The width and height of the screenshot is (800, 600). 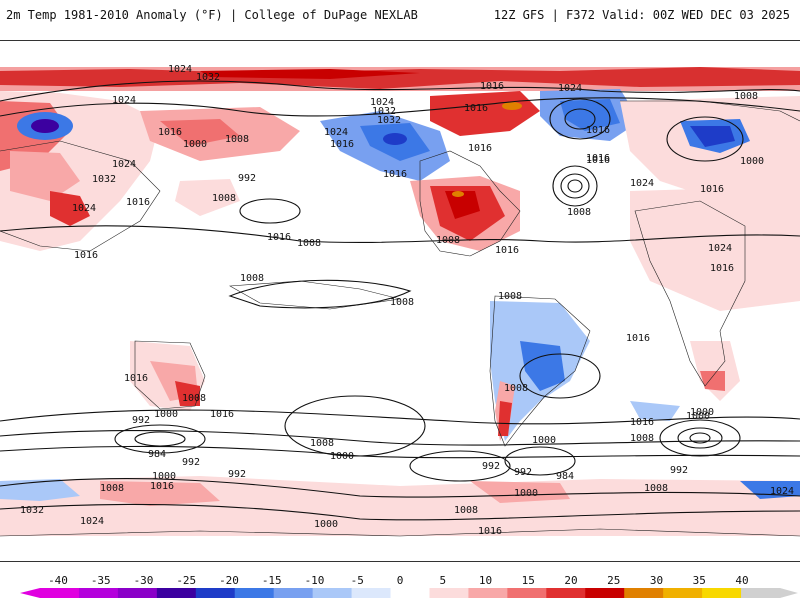 I want to click on colorbar-tick-label: 40, so click(x=742, y=580).